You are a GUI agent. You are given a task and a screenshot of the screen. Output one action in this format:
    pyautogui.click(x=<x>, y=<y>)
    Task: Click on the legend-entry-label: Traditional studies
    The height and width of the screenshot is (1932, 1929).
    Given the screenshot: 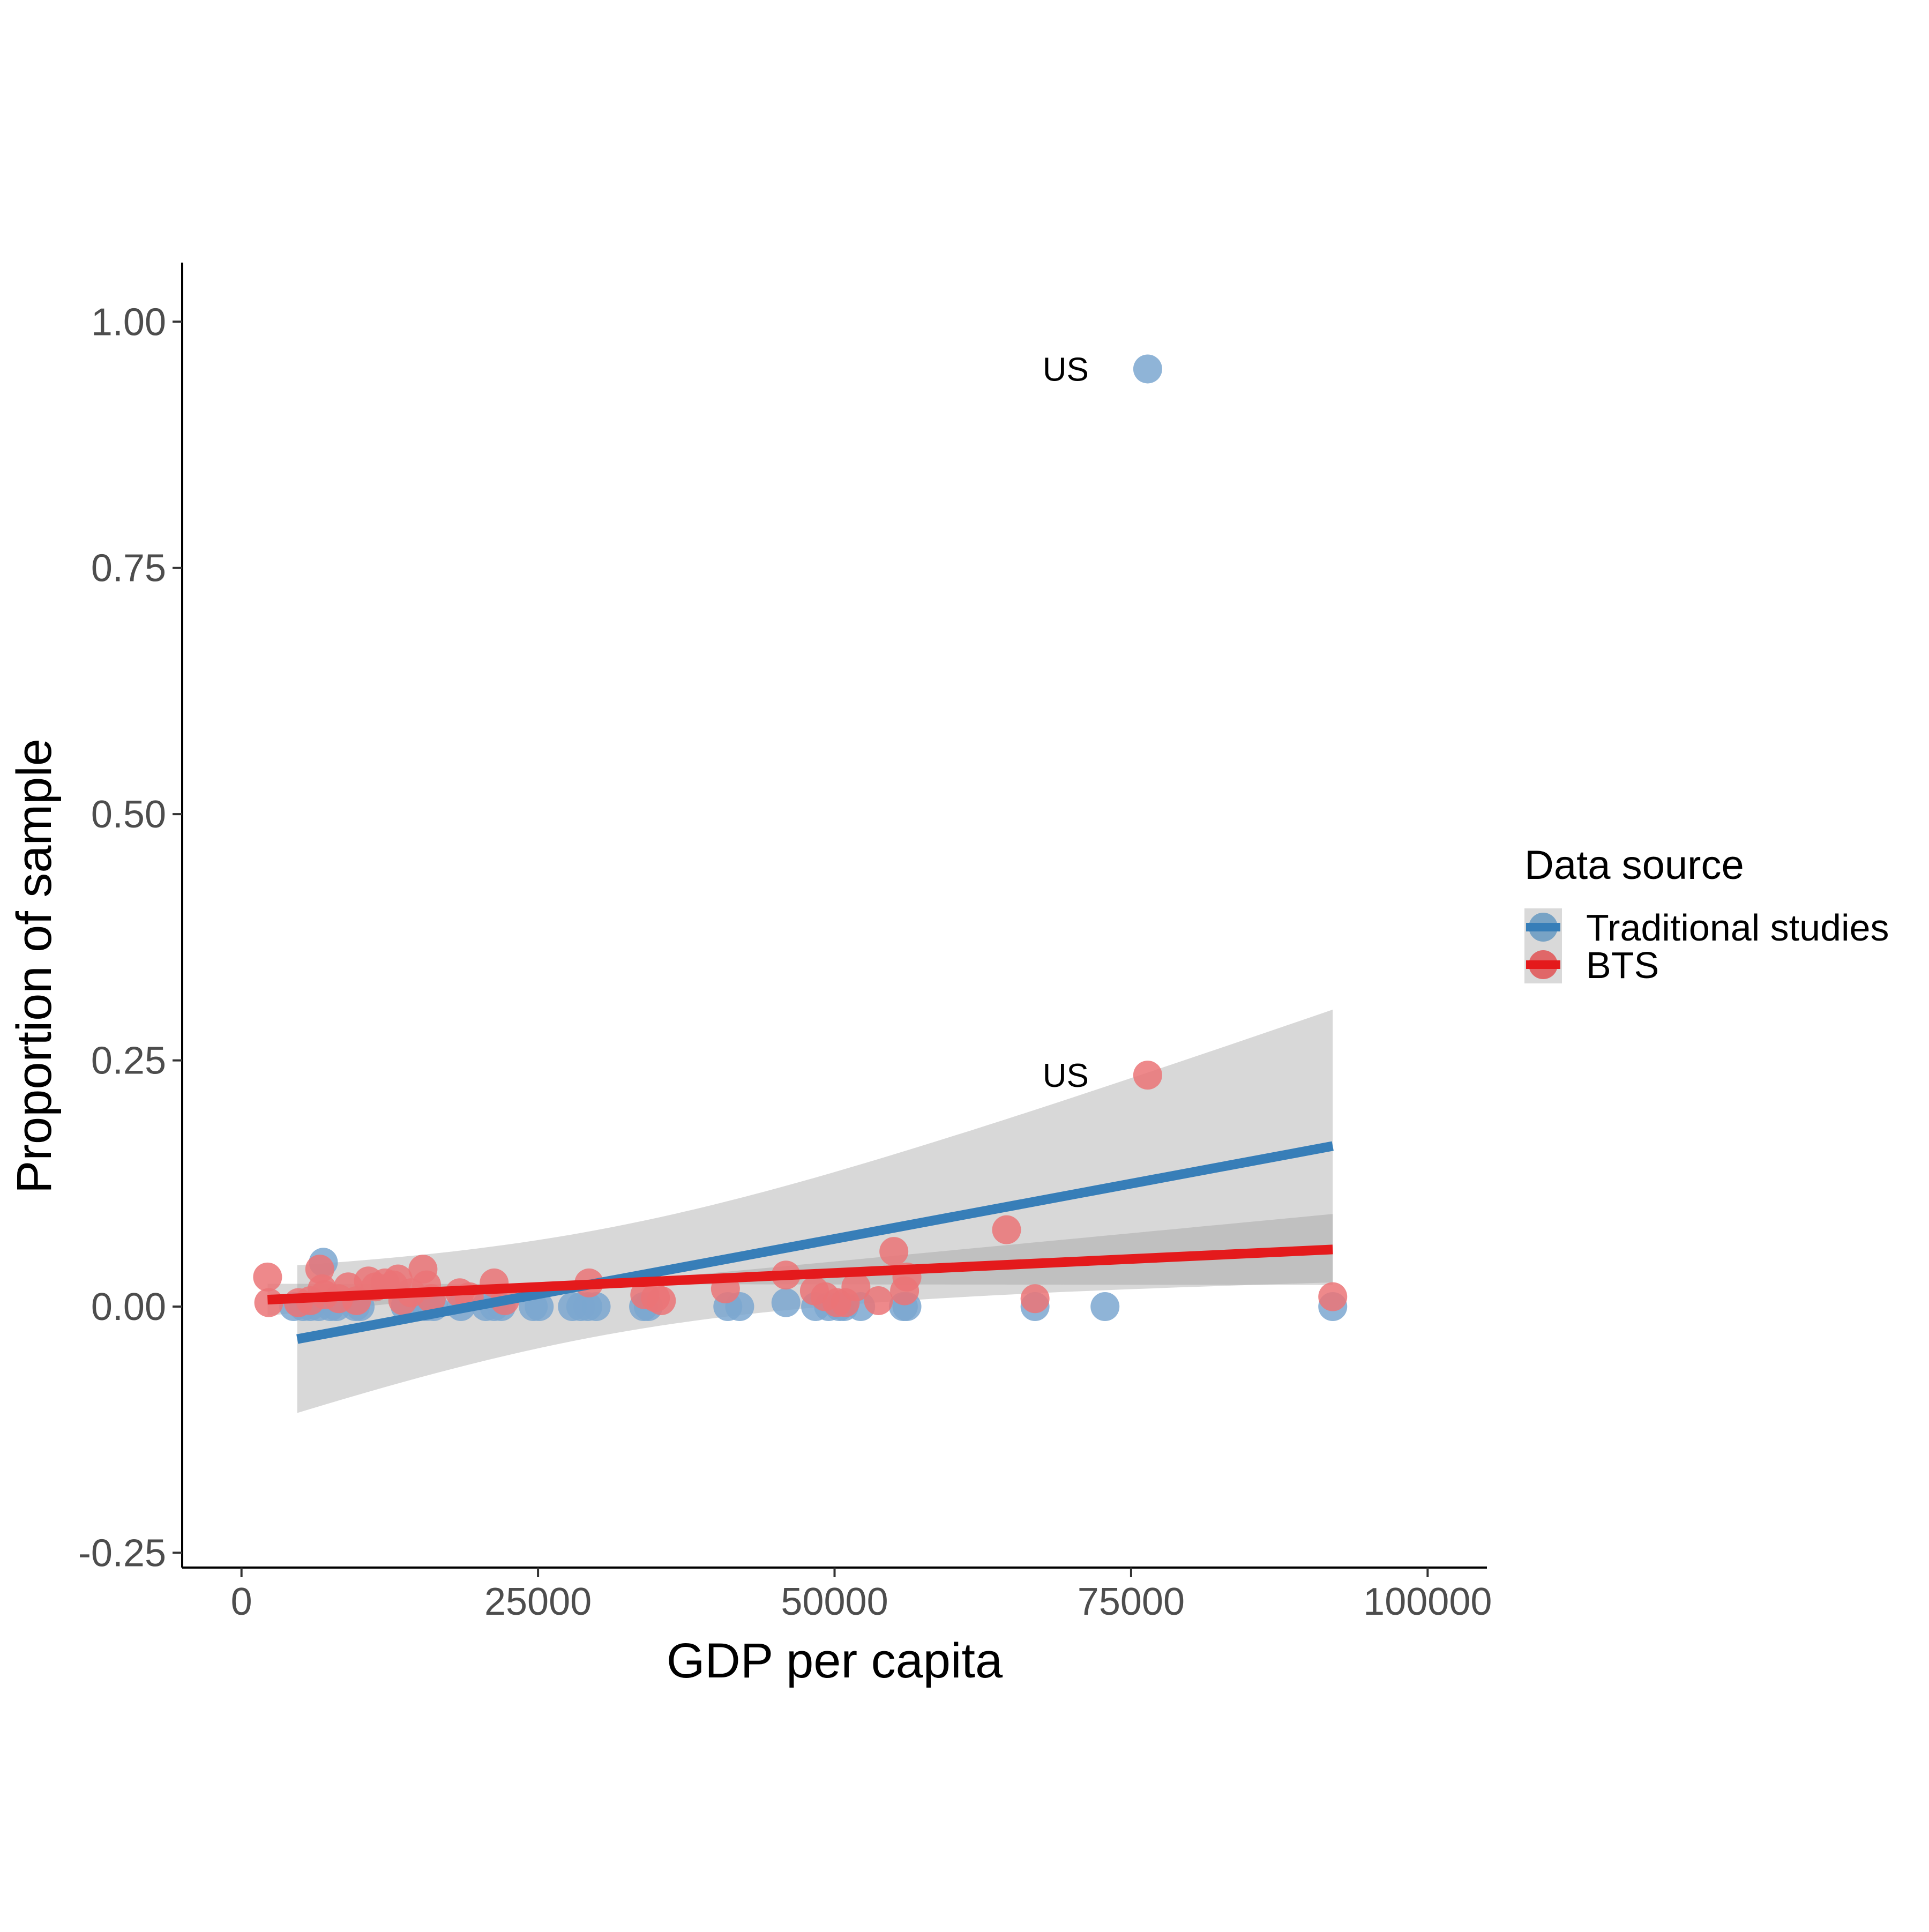 What is the action you would take?
    pyautogui.click(x=1737, y=928)
    